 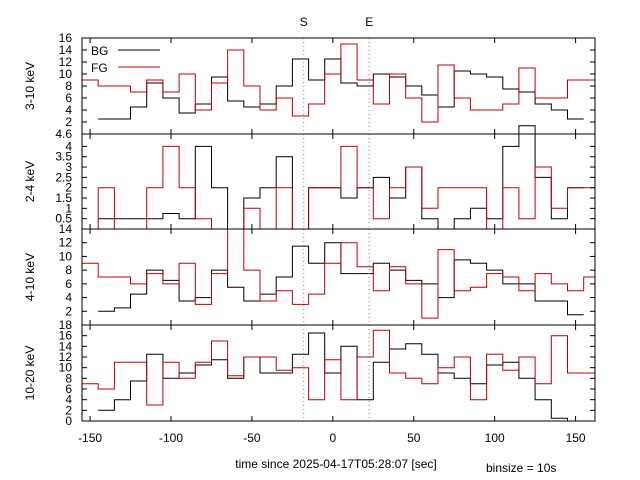 What do you see at coordinates (414, 438) in the screenshot?
I see `x-tick-label: 50` at bounding box center [414, 438].